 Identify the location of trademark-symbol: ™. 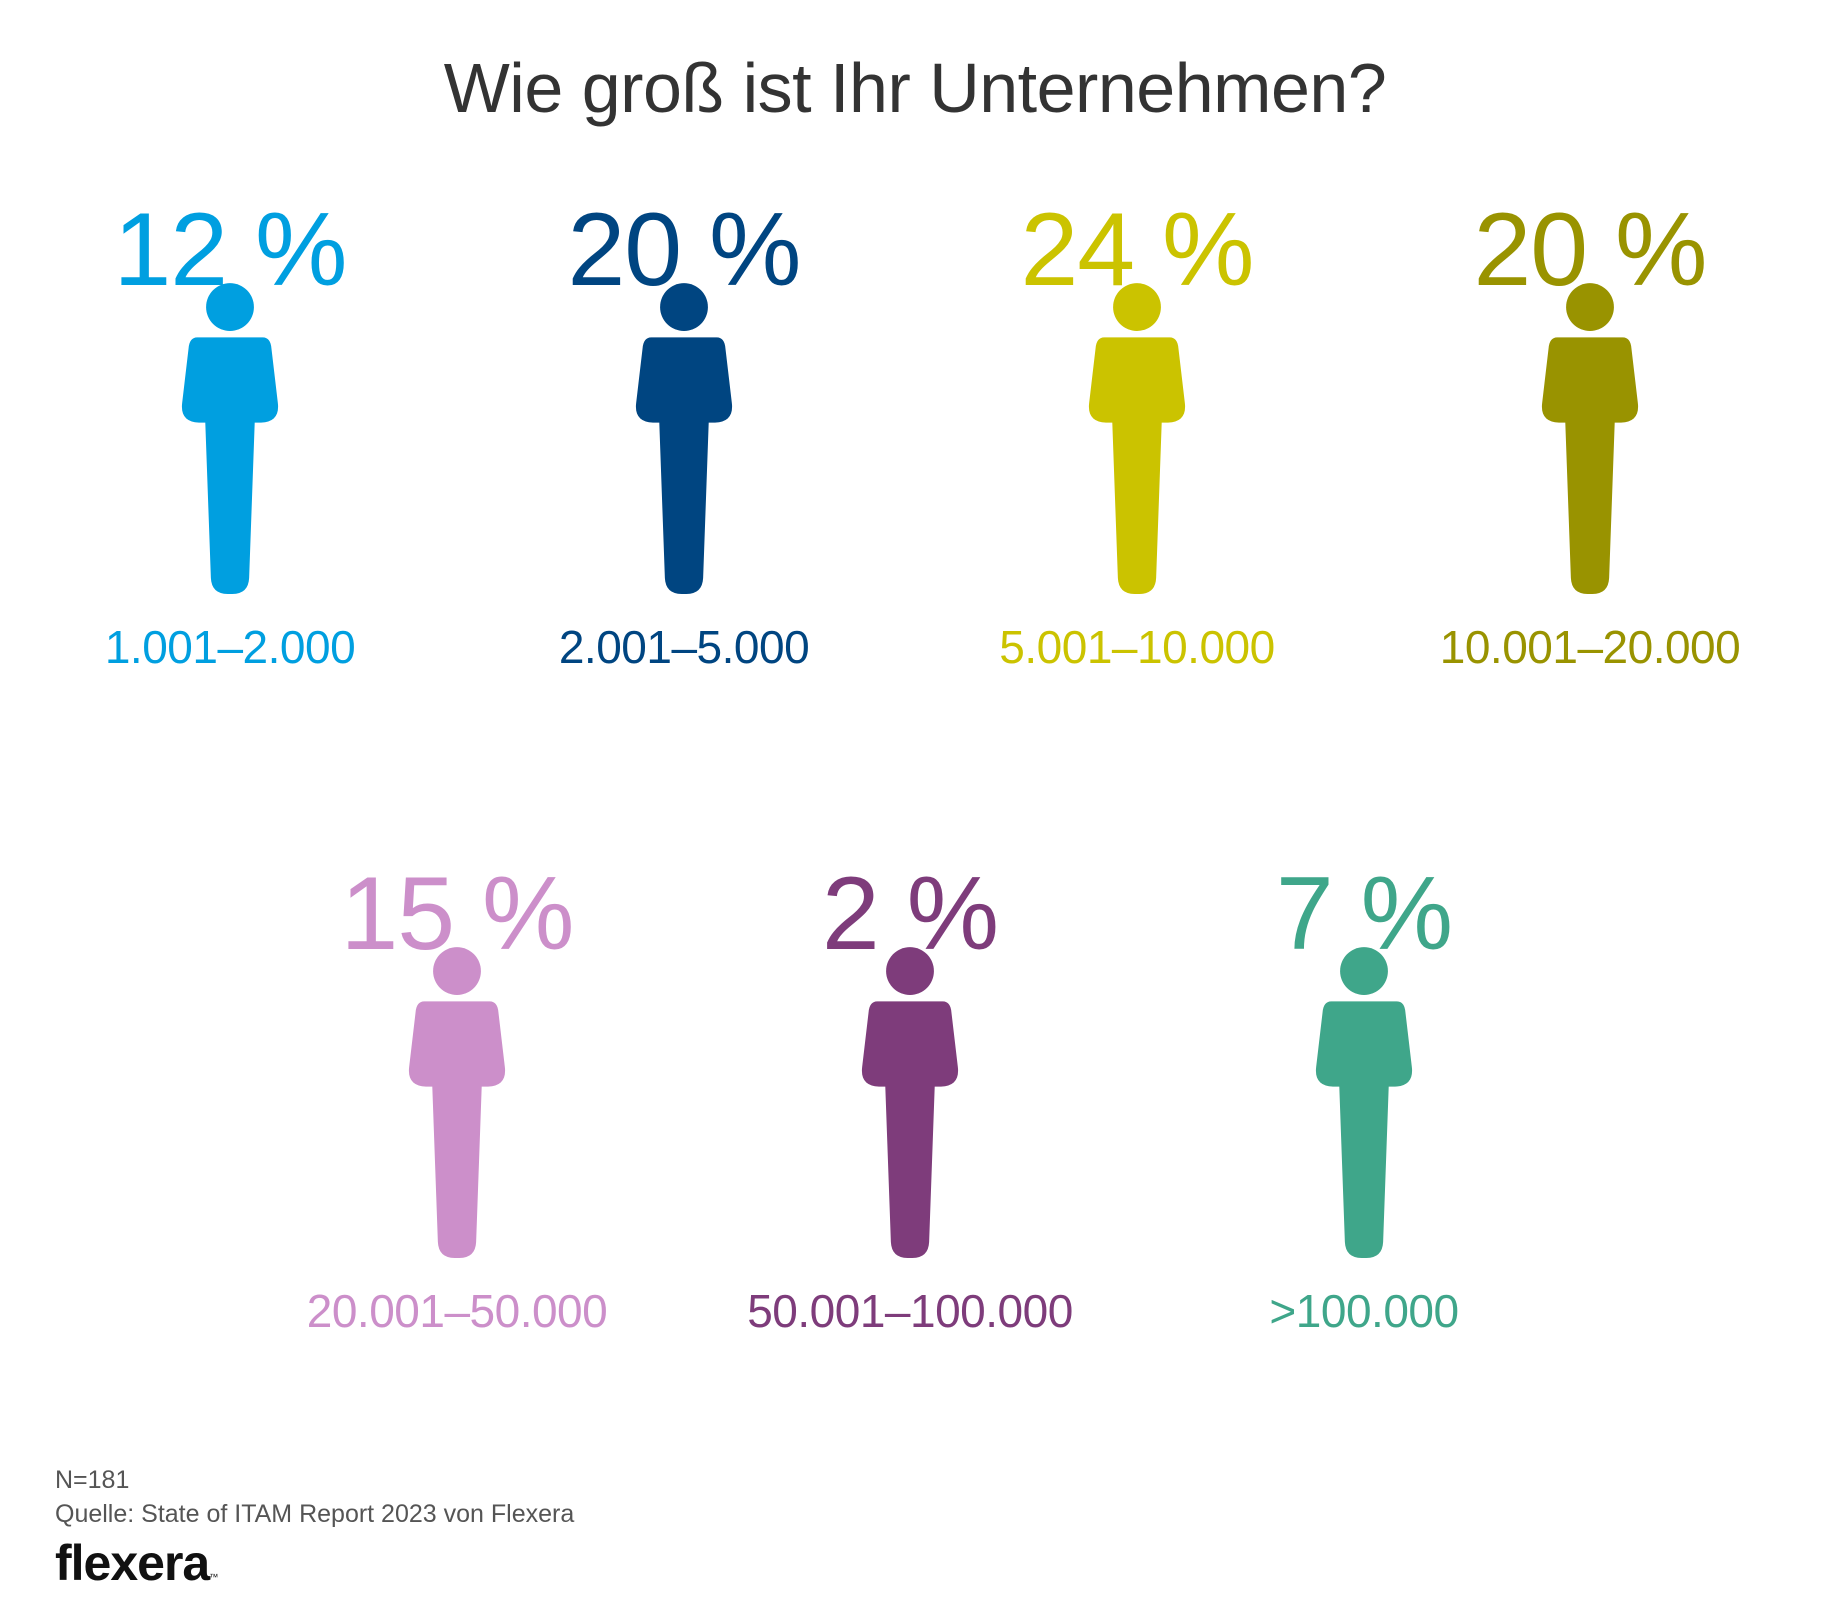
(213, 1577).